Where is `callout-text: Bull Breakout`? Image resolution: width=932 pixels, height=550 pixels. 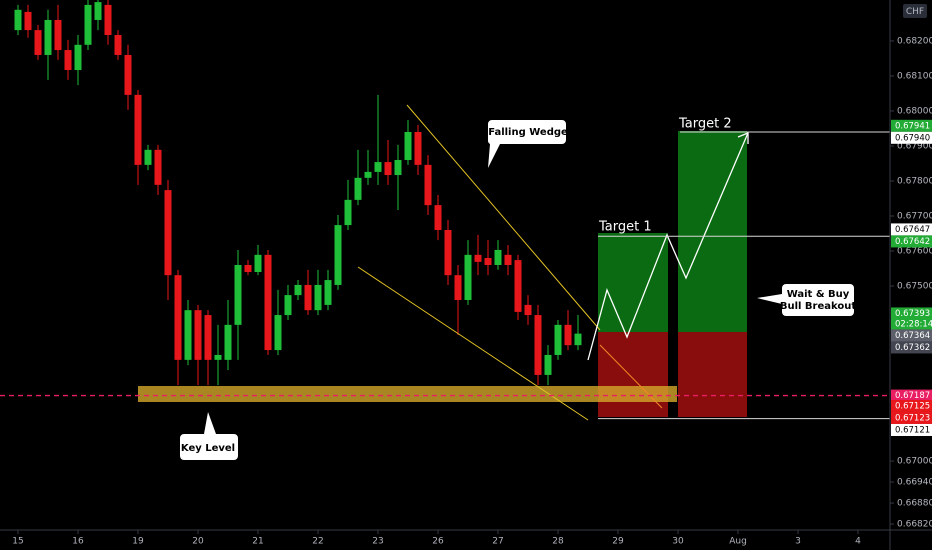 callout-text: Bull Breakout is located at coordinates (818, 306).